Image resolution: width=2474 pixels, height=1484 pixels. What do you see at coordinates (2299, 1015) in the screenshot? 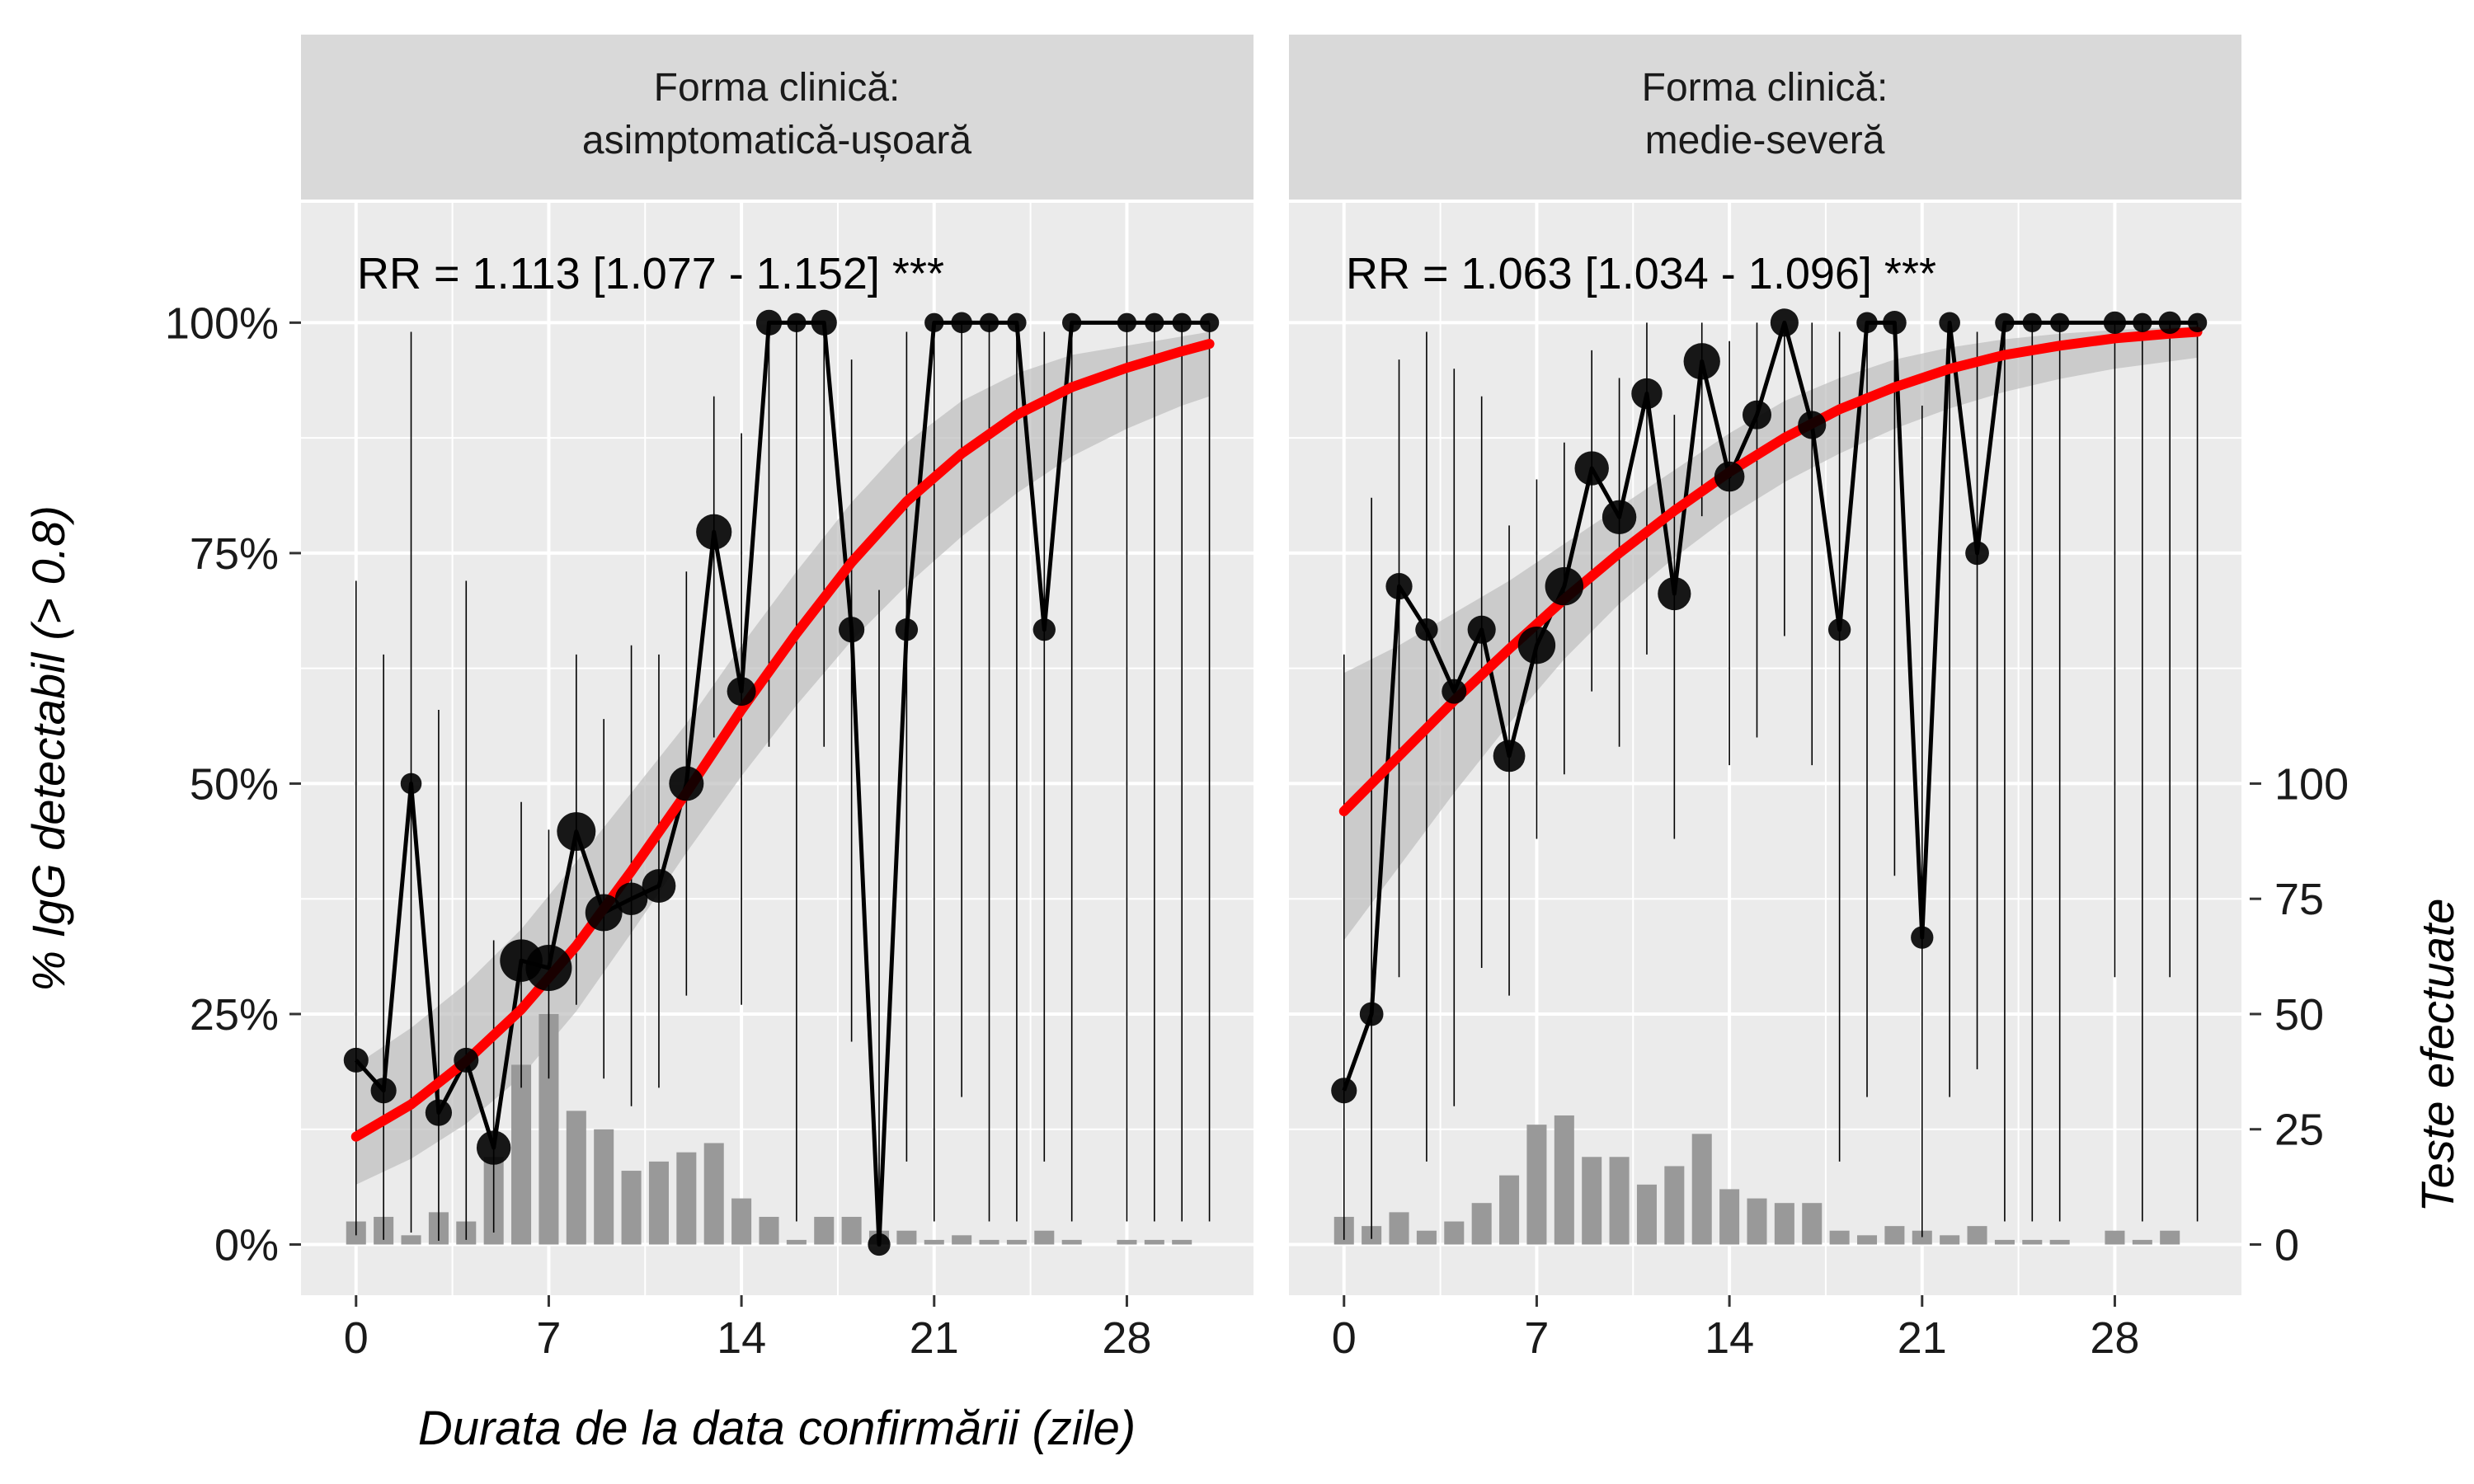
I see `y2-tick-label: 50` at bounding box center [2299, 1015].